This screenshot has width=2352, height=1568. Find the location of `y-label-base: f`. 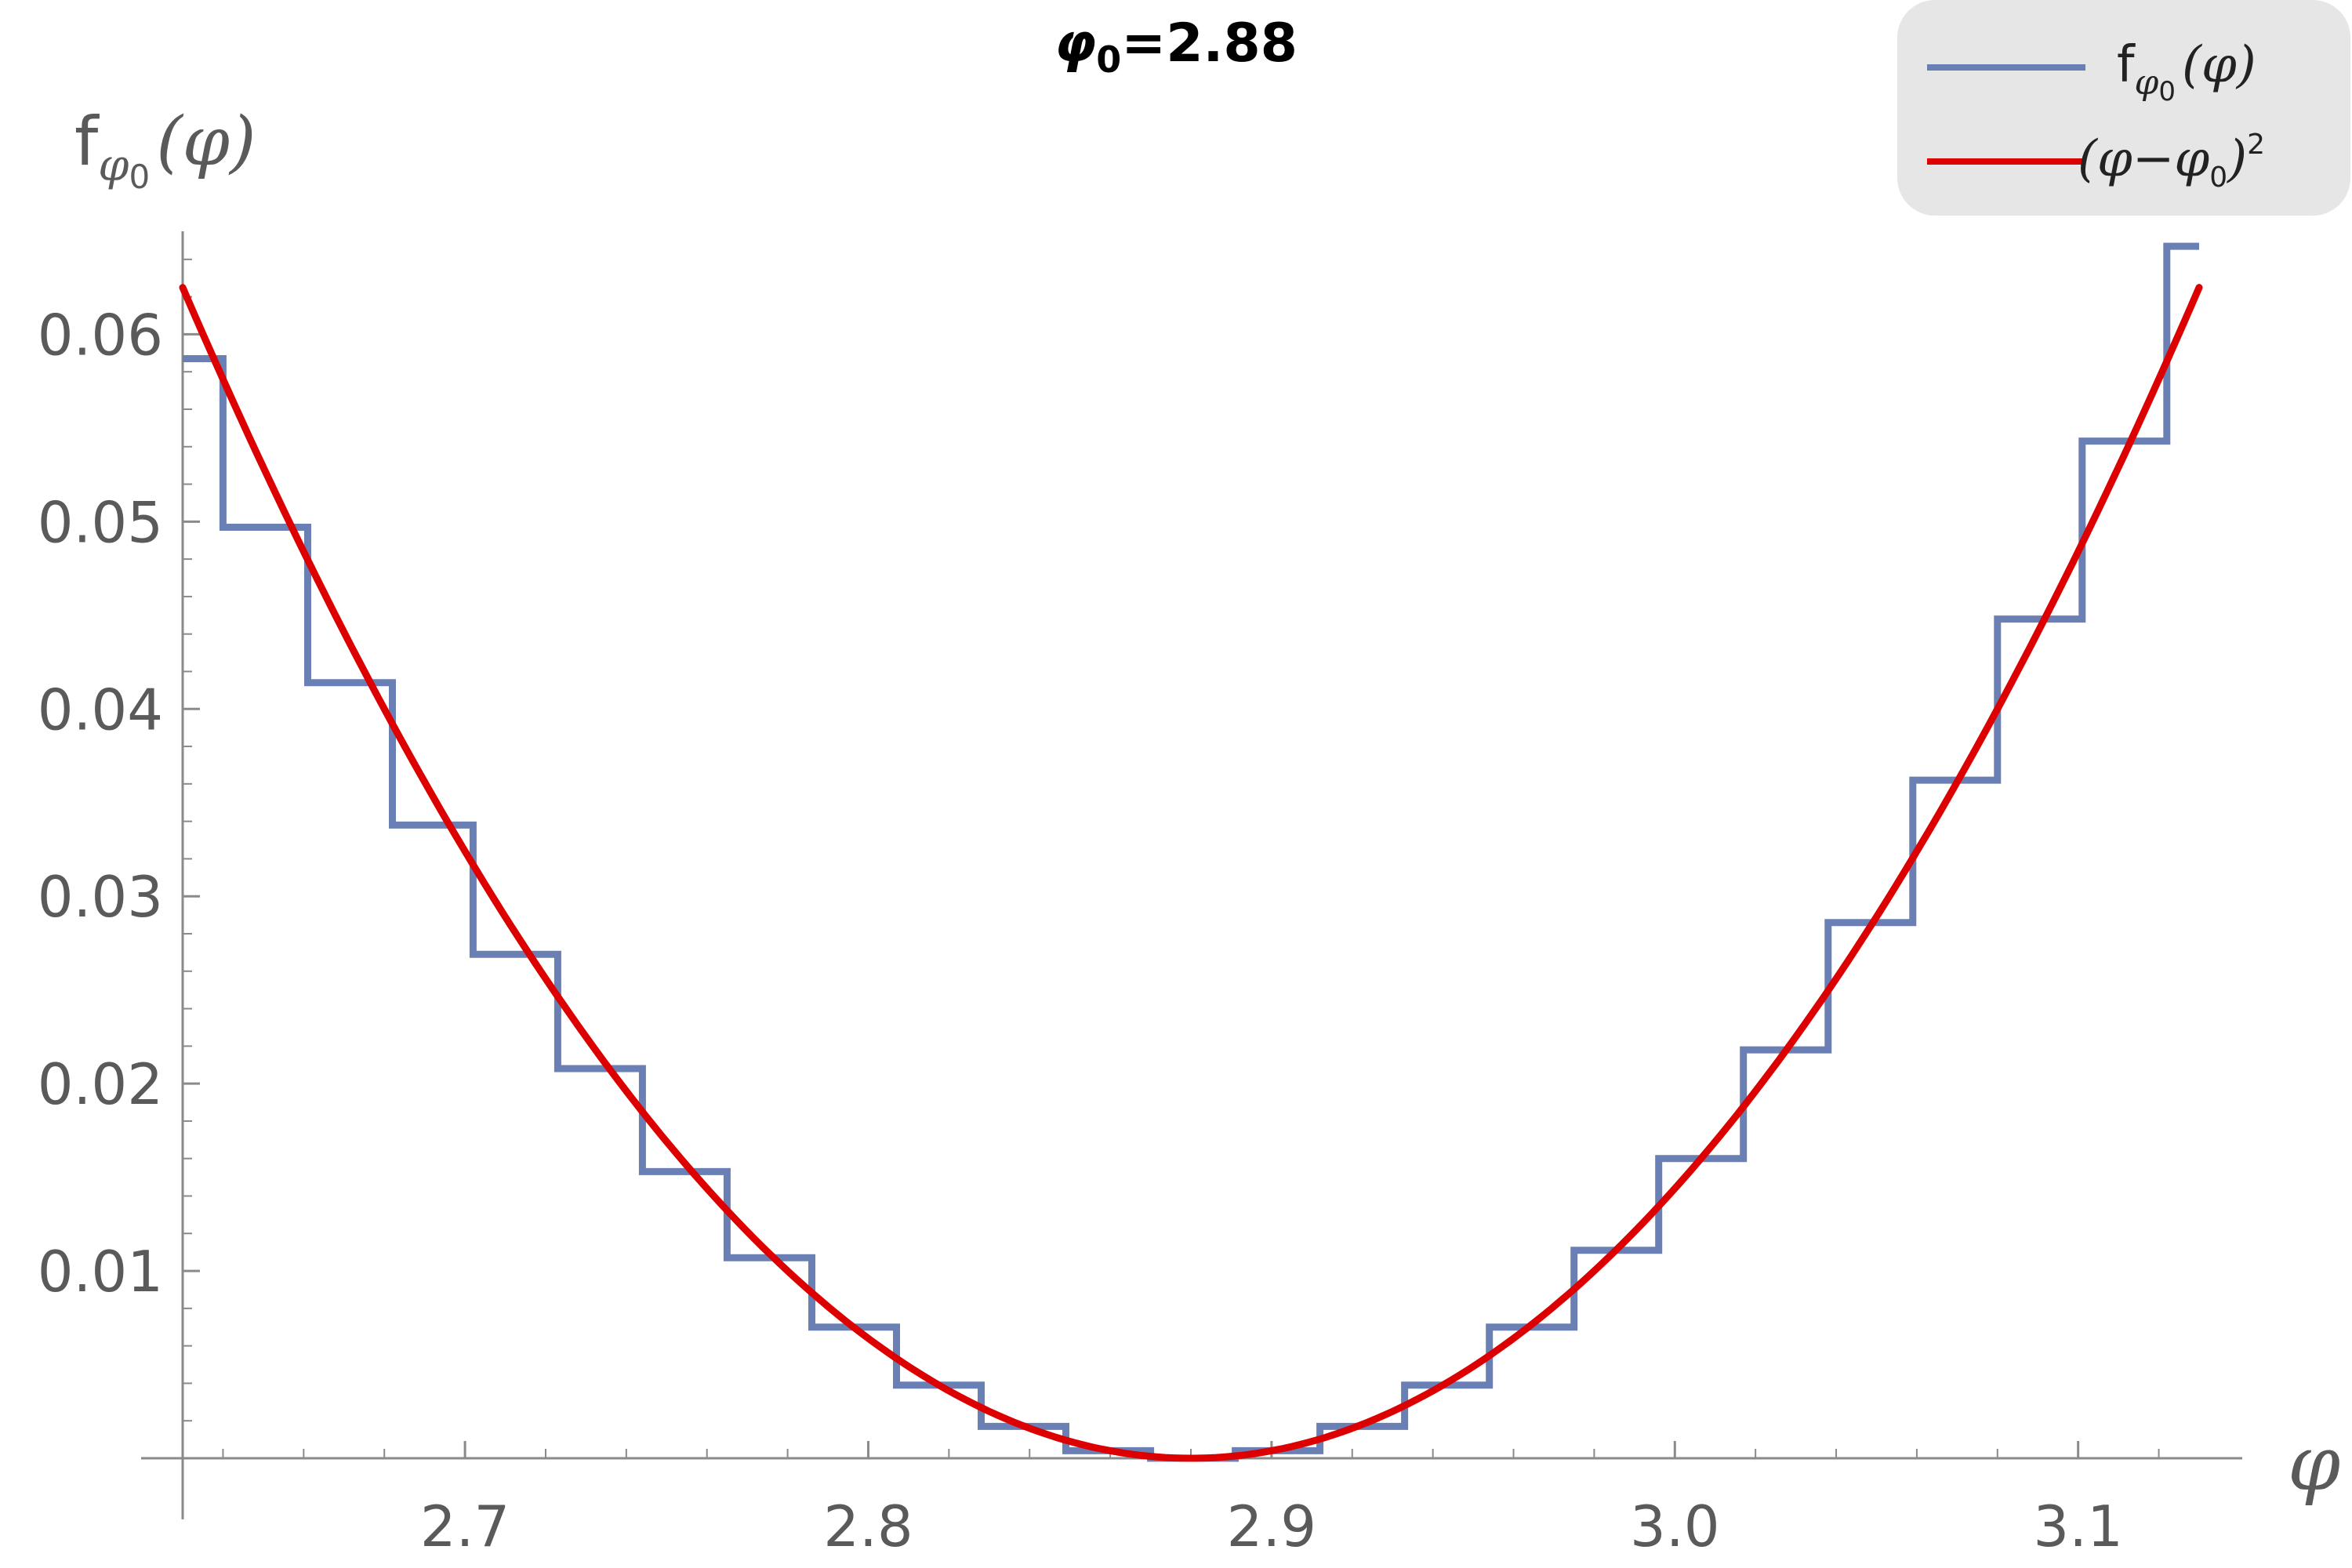

y-label-base: f is located at coordinates (87, 142).